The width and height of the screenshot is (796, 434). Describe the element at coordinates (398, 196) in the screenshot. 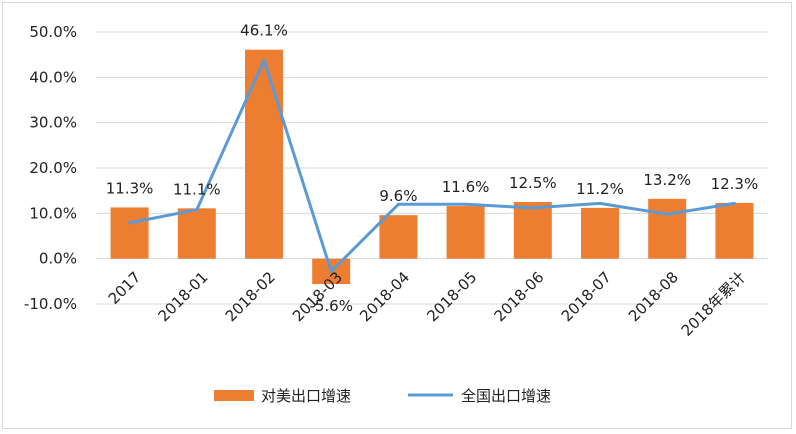

I see `bar-data-label: 9.6%` at that location.